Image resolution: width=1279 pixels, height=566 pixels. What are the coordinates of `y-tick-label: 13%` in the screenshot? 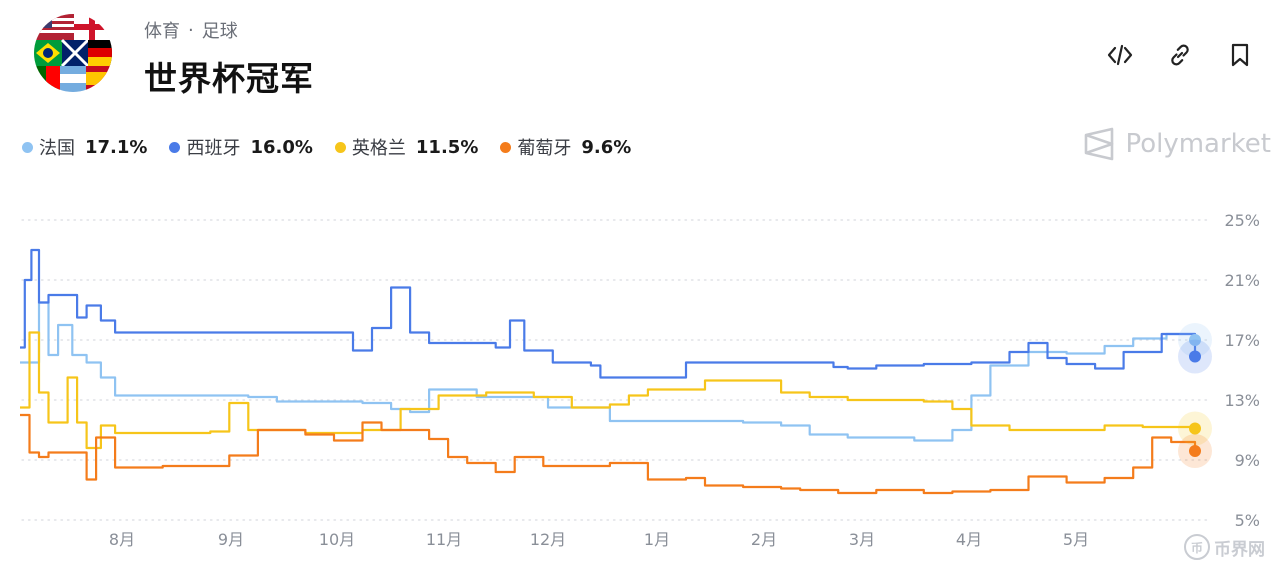 It's located at (1242, 400).